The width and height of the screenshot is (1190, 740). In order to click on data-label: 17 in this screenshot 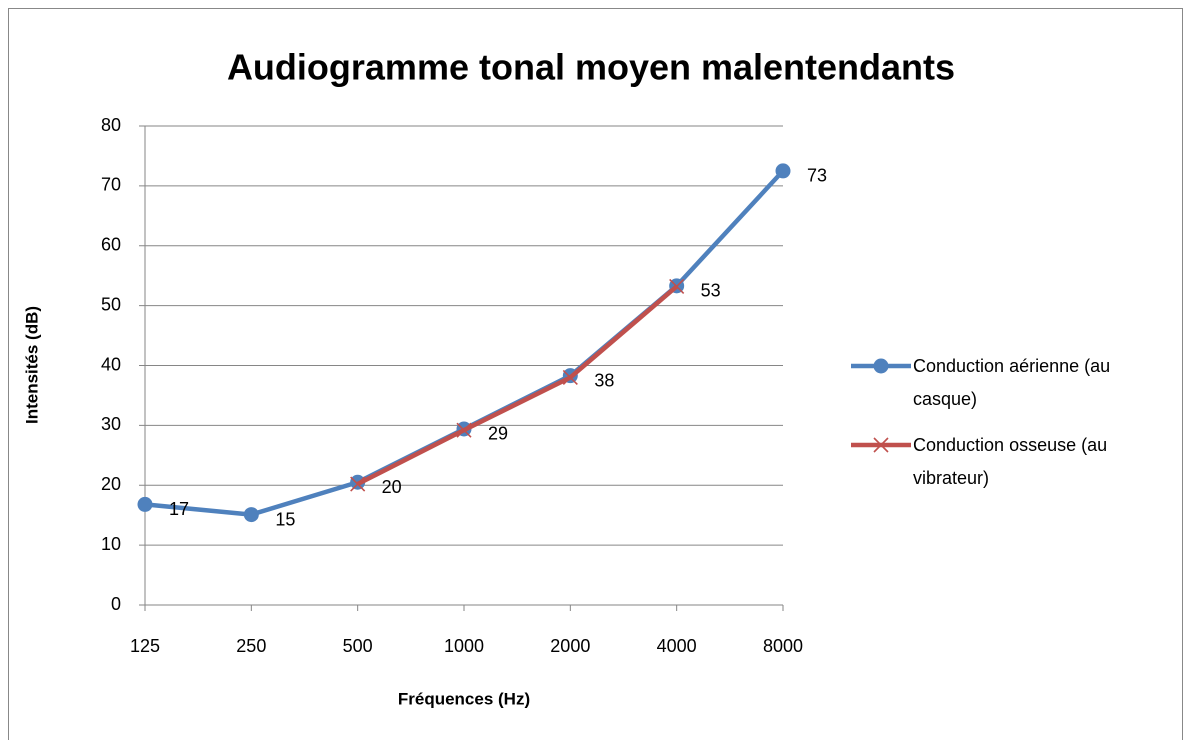, I will do `click(179, 509)`.